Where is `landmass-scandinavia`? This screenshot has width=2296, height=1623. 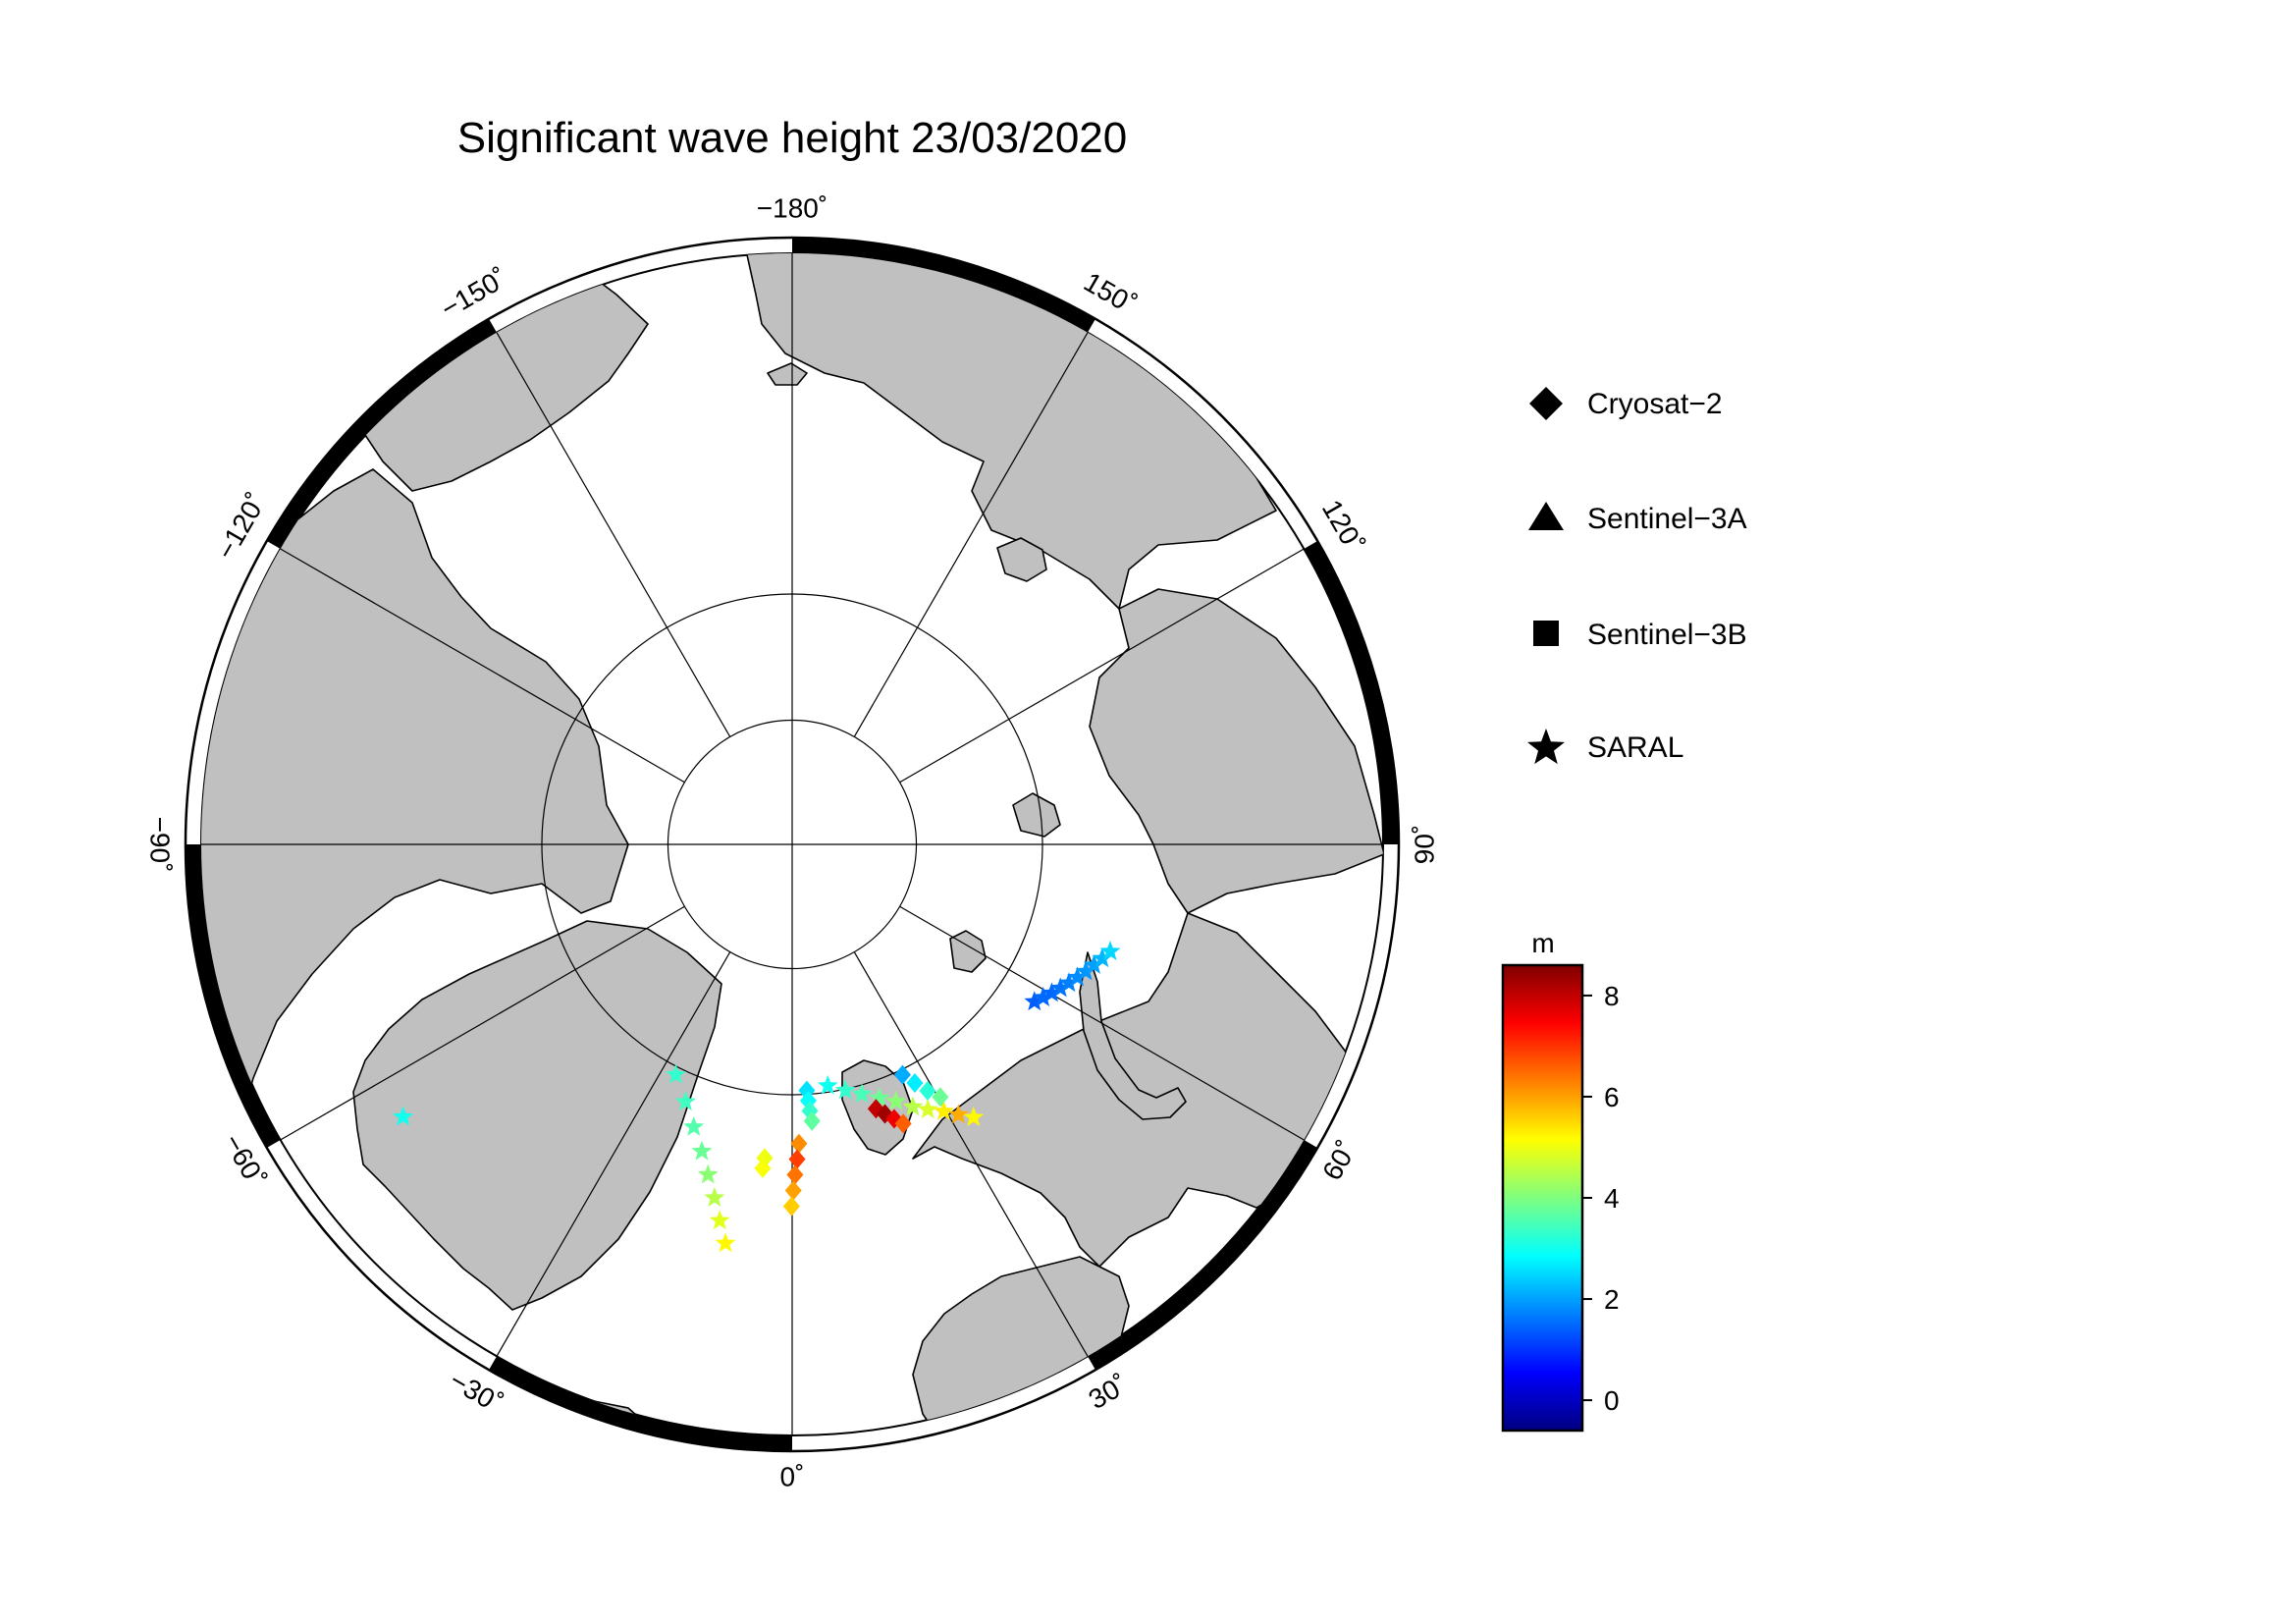 landmass-scandinavia is located at coordinates (1021, 1346).